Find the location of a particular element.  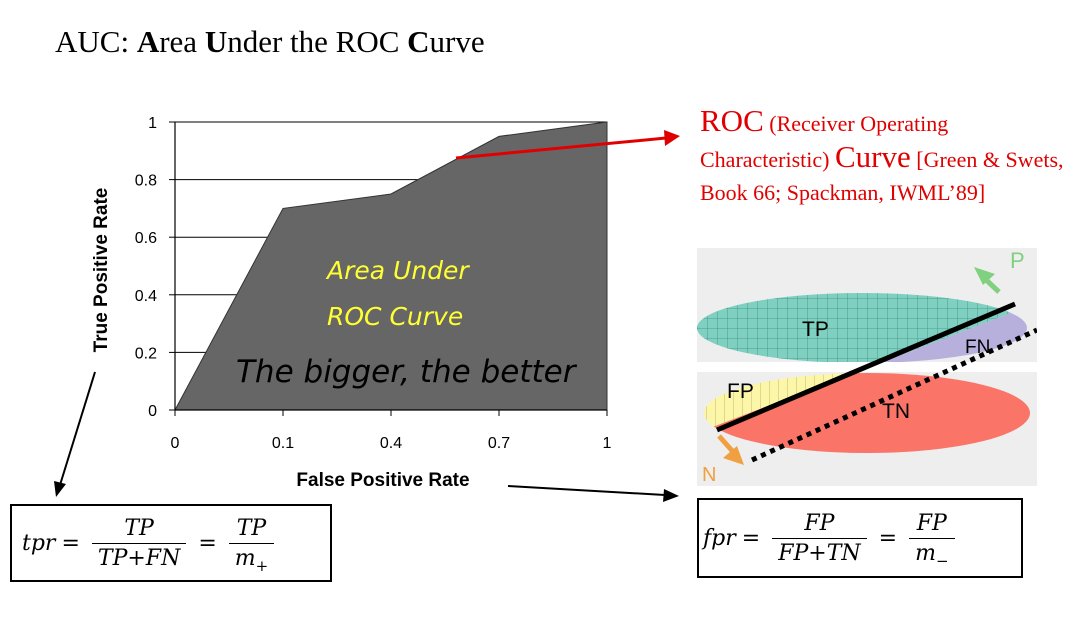

fpr-fraction-1: FP FP+TN is located at coordinates (819, 538).